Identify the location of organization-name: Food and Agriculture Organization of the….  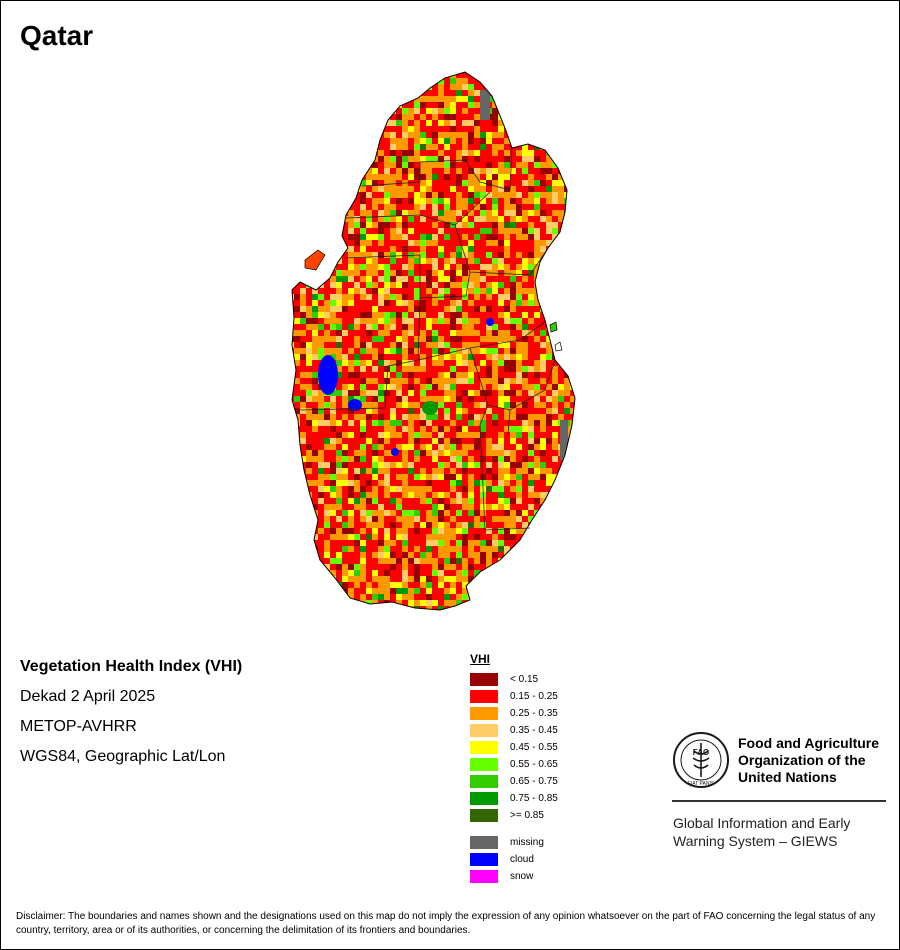
(809, 760).